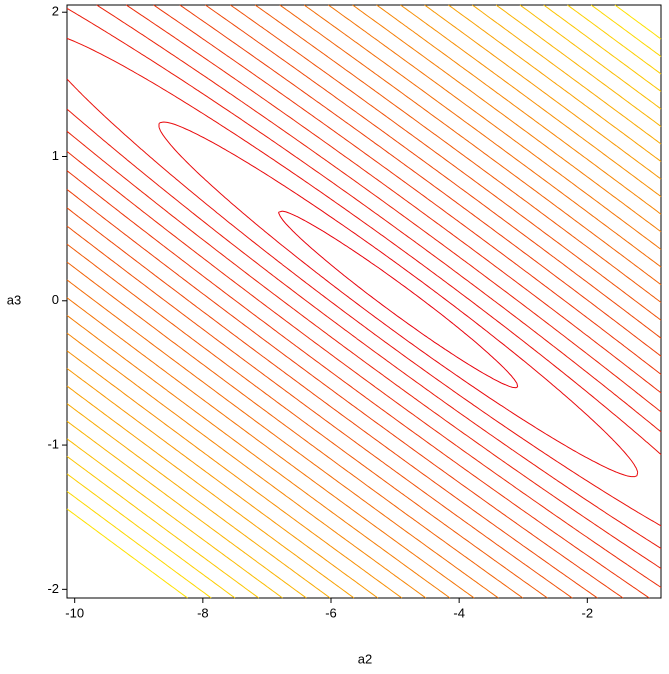 This screenshot has height=674, width=669. Describe the element at coordinates (55, 11) in the screenshot. I see `y-tick-label: 2` at that location.